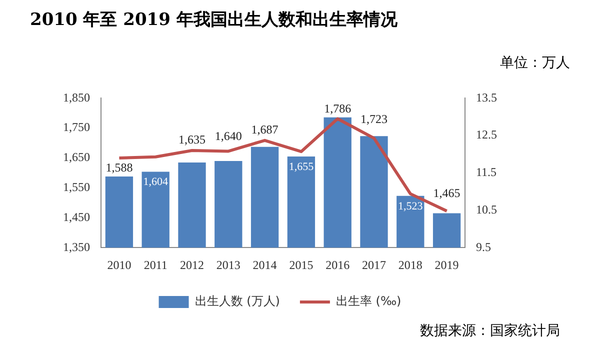 The image size is (600, 348). I want to click on data-label: 1,588, so click(119, 167).